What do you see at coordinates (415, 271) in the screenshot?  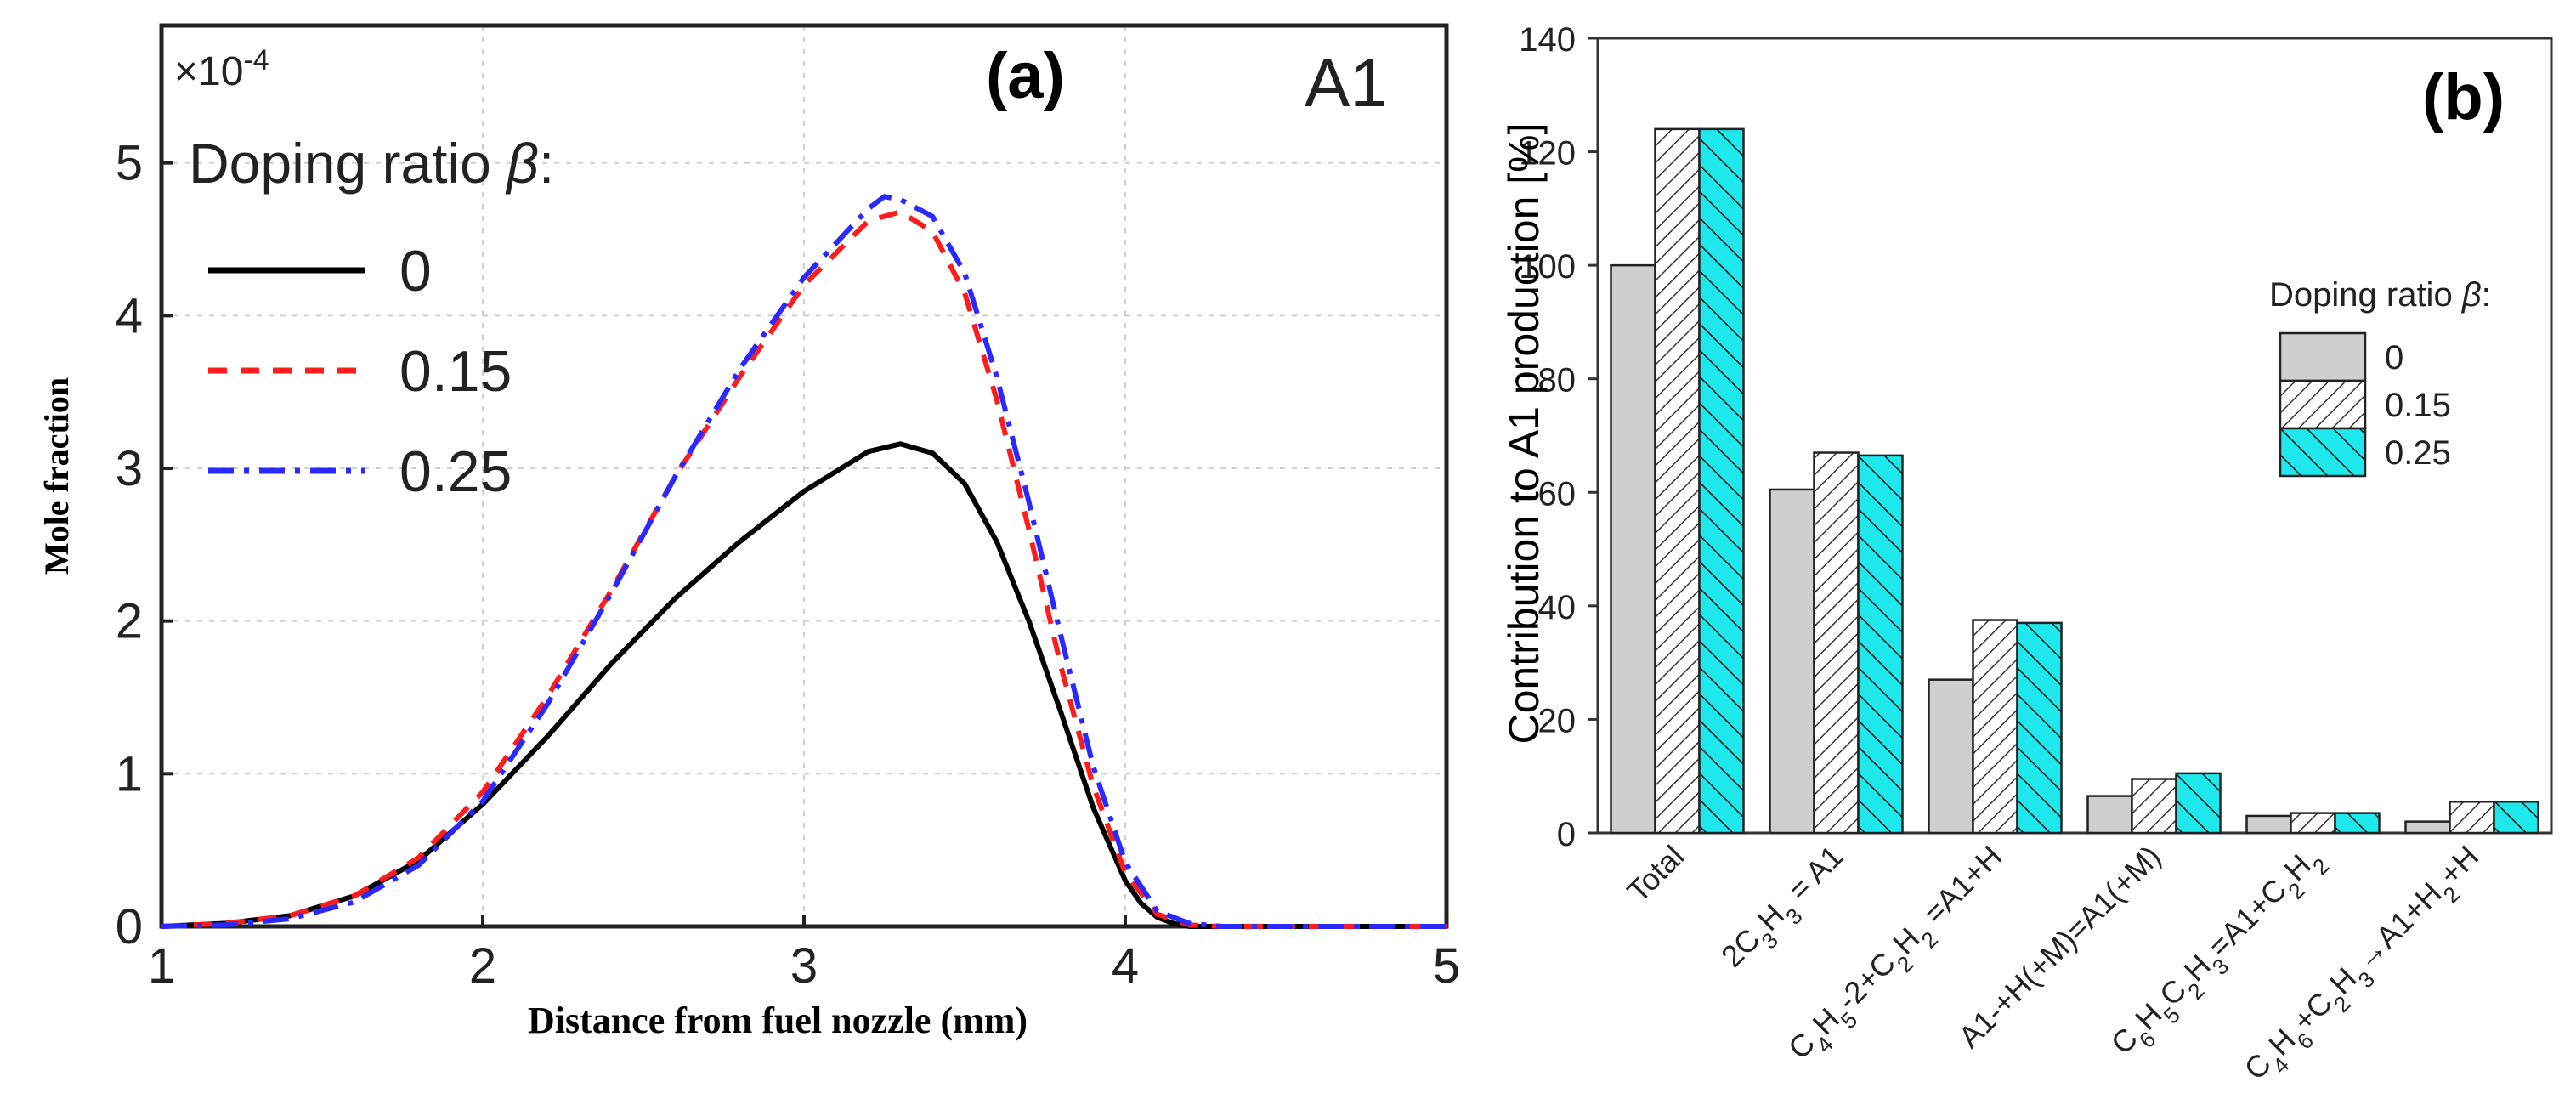 I see `panel-a-legend-label-0: 0` at bounding box center [415, 271].